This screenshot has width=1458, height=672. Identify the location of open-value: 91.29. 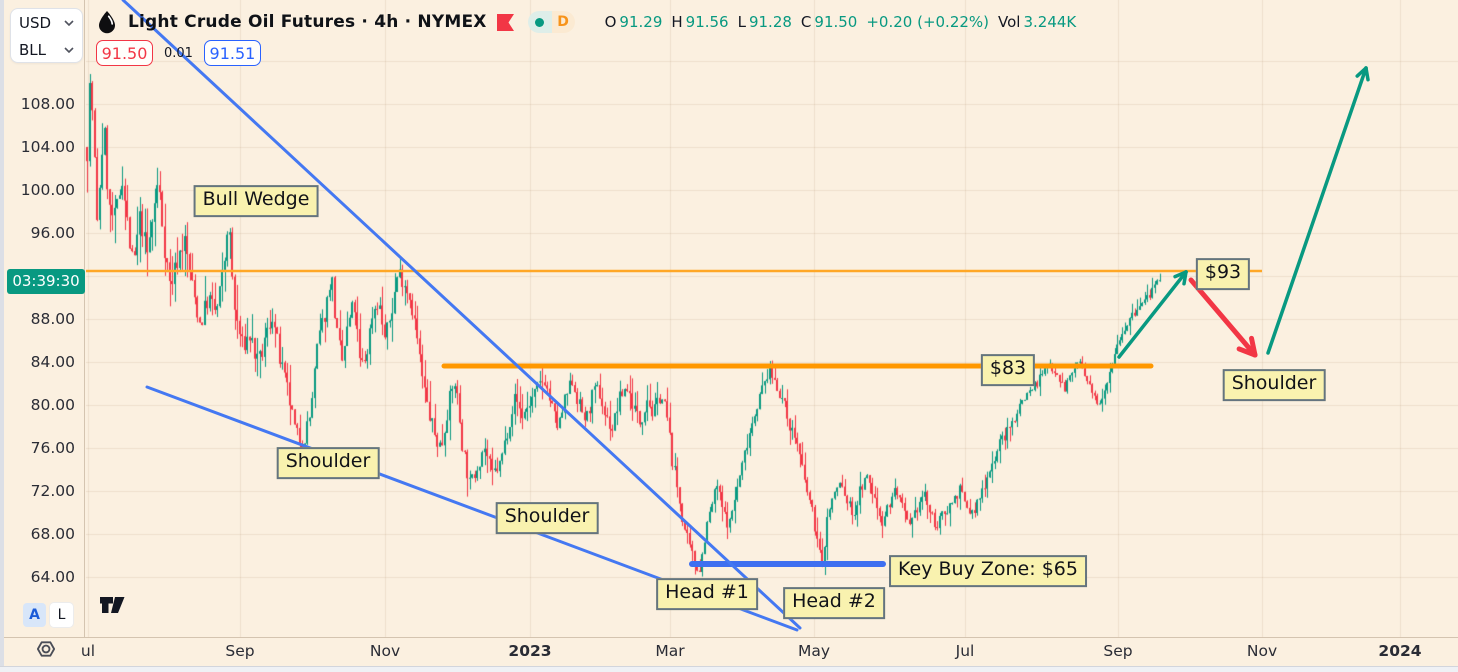
(641, 22).